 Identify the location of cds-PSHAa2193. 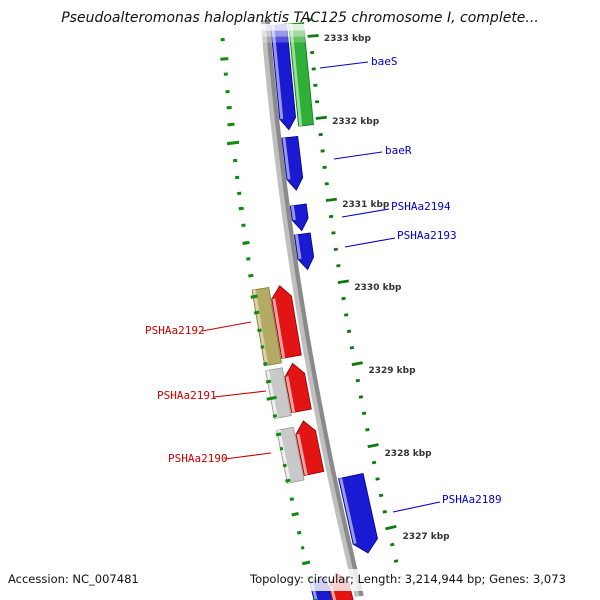
(304, 251).